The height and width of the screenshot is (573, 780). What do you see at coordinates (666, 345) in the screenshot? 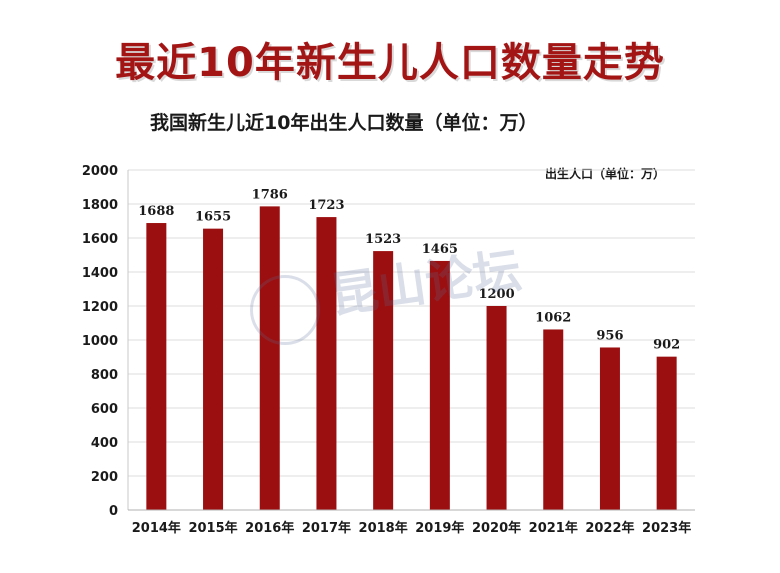
I see `data-label: 902` at bounding box center [666, 345].